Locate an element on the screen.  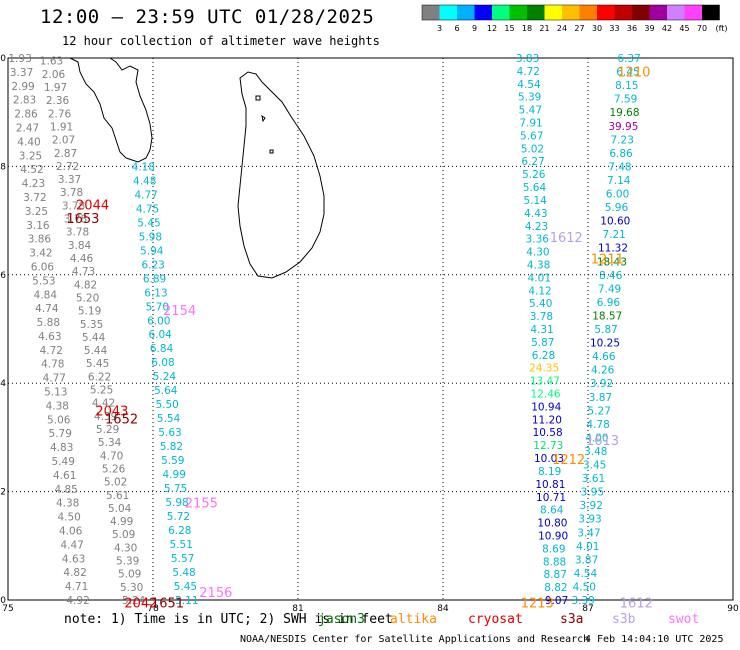
swh-value: 3.61 is located at coordinates (593, 479).